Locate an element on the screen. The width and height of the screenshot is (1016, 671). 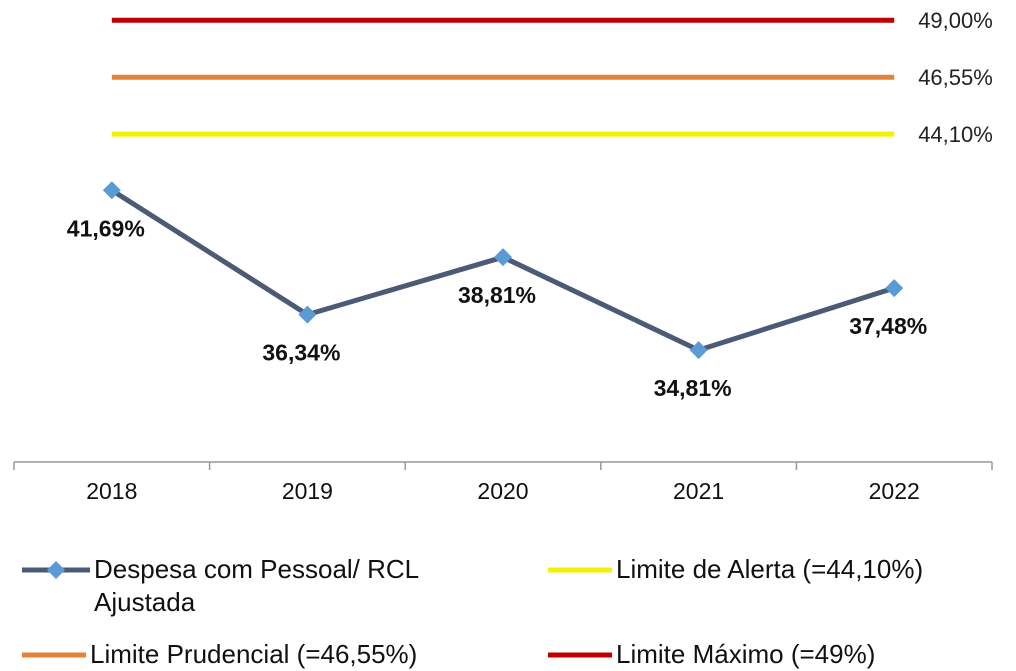
x-tick-label: 2020 is located at coordinates (502, 491).